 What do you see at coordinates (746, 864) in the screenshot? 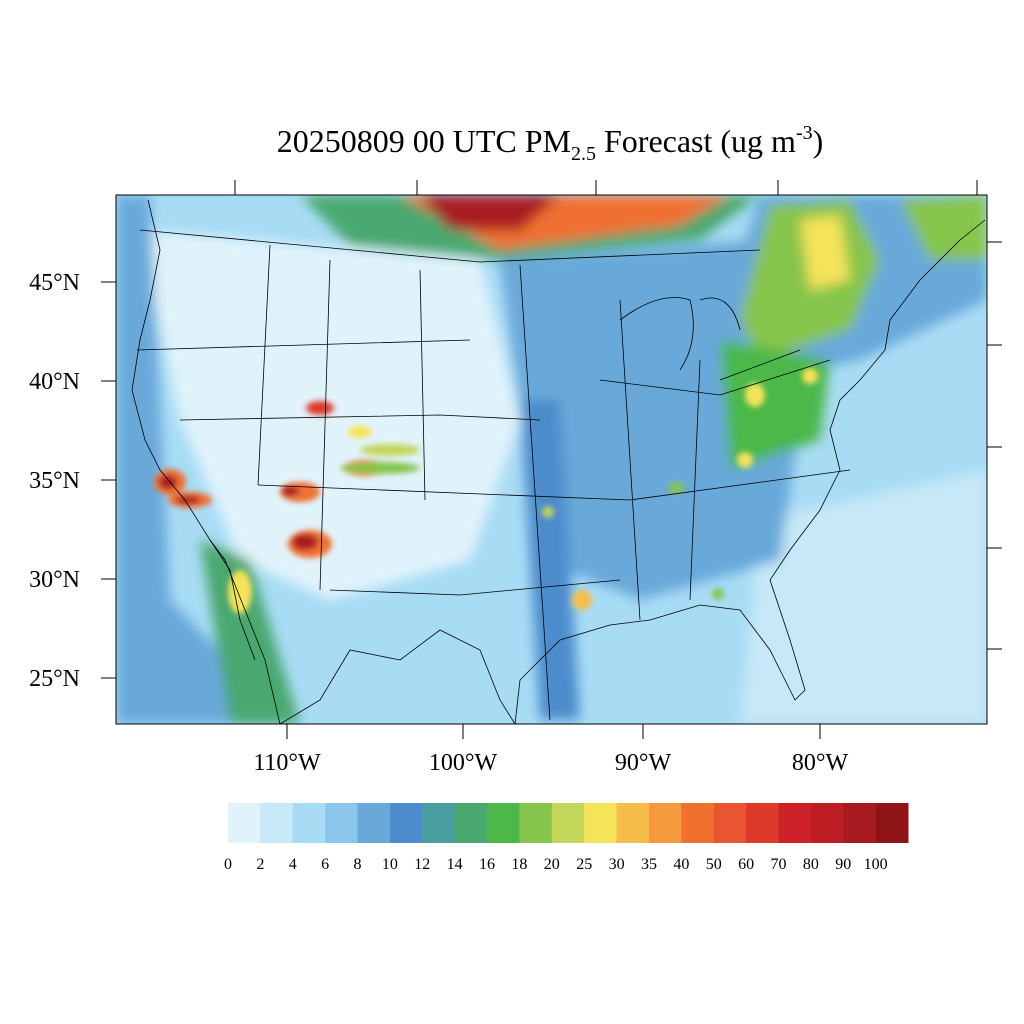
I see `colorbar-label: 60` at bounding box center [746, 864].